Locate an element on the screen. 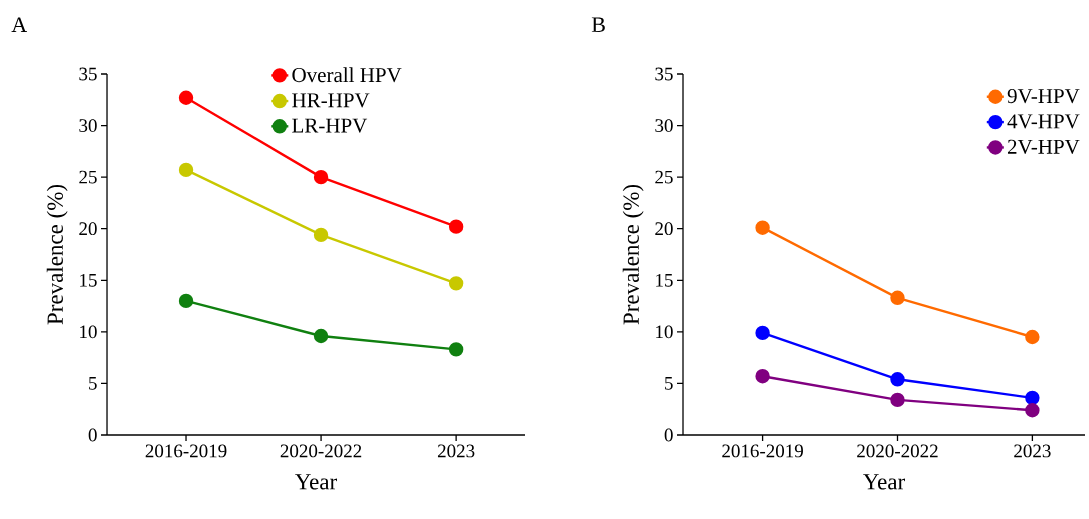  legend-label: Overall HPV is located at coordinates (347, 75).